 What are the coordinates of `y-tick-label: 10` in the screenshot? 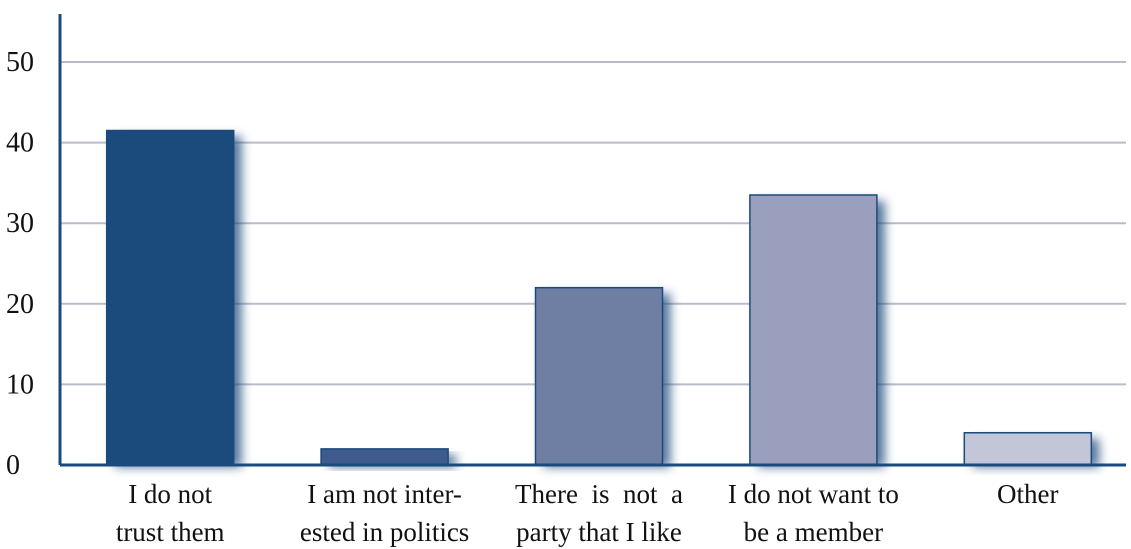 It's located at (20, 384).